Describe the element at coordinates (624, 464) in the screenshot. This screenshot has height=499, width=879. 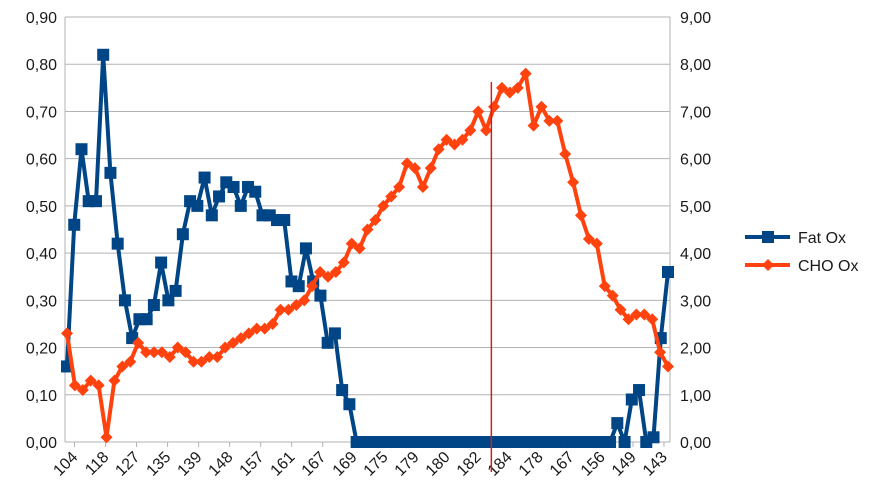
I see `x-tick-label: 149` at that location.